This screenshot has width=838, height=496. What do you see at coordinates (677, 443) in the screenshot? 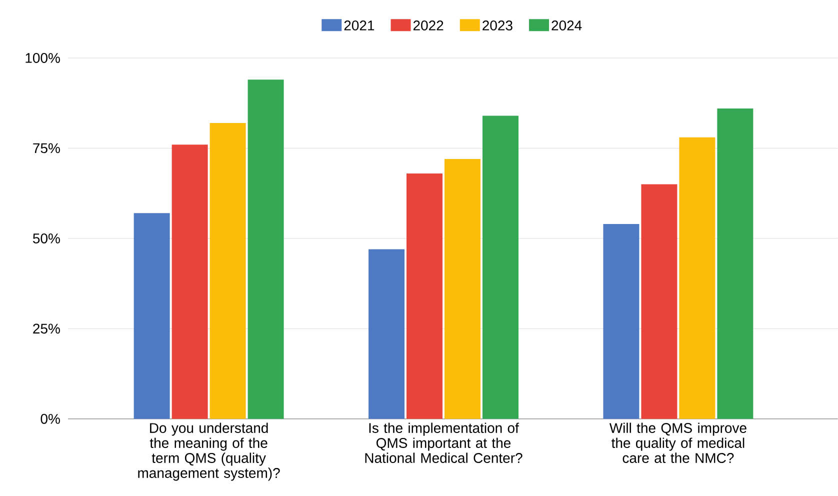
I see `x-tick-label: Will the QMS improve the quality of medical care at the NMC?` at bounding box center [677, 443].